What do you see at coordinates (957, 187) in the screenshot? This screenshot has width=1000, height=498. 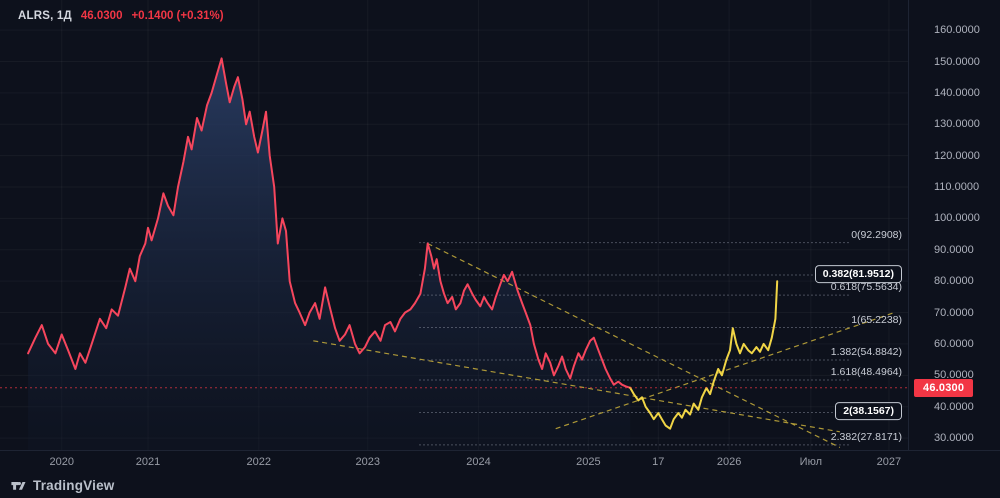 I see `price-axis-label: 110.0000` at bounding box center [957, 187].